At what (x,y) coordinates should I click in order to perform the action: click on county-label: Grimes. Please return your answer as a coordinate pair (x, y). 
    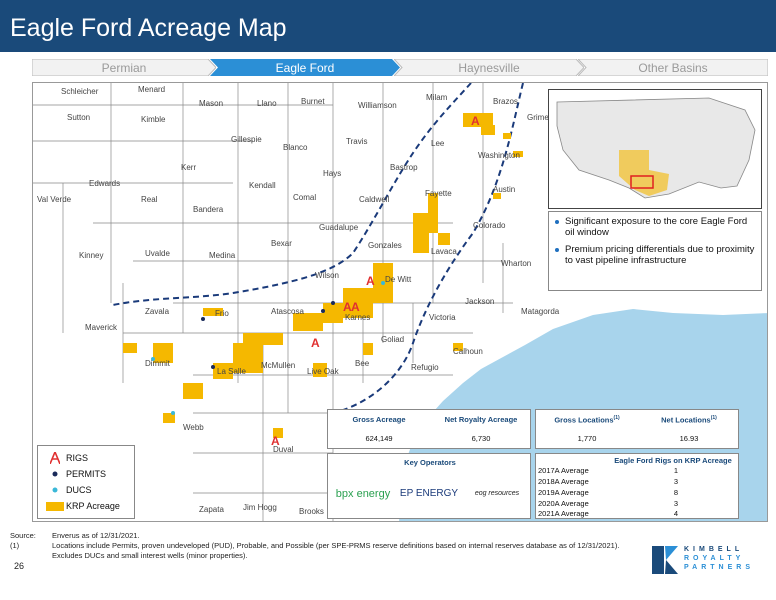
    Looking at the image, I should click on (540, 117).